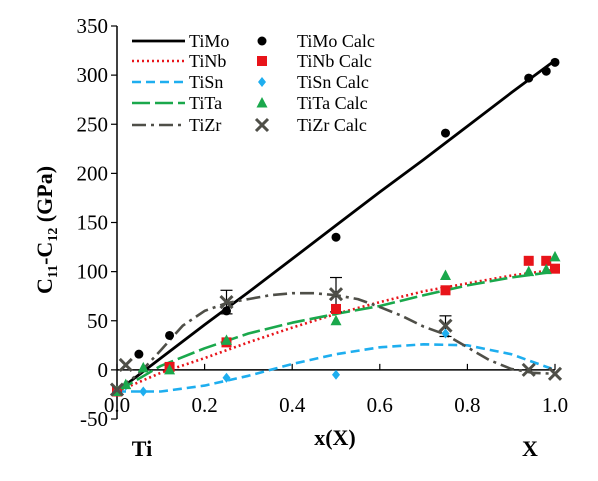 The width and height of the screenshot is (598, 481). I want to click on legend-marker-tita-calc, so click(262, 102).